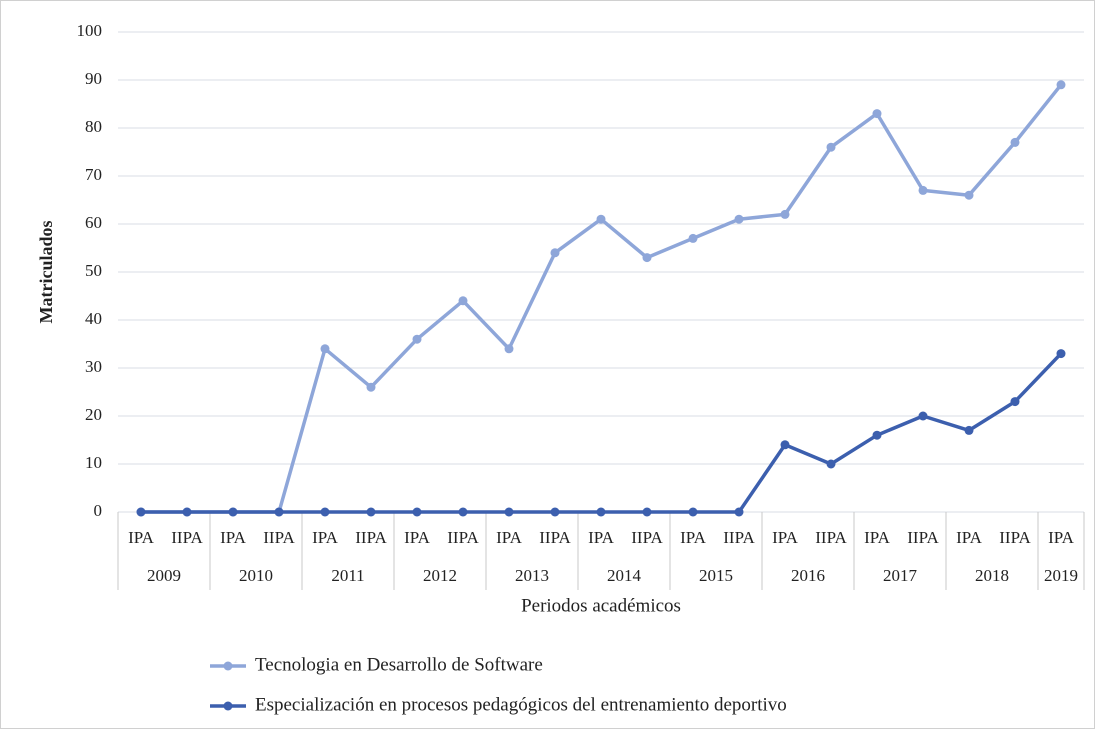 The width and height of the screenshot is (1096, 730). What do you see at coordinates (46, 272) in the screenshot?
I see `y-axis-title: Matriculados` at bounding box center [46, 272].